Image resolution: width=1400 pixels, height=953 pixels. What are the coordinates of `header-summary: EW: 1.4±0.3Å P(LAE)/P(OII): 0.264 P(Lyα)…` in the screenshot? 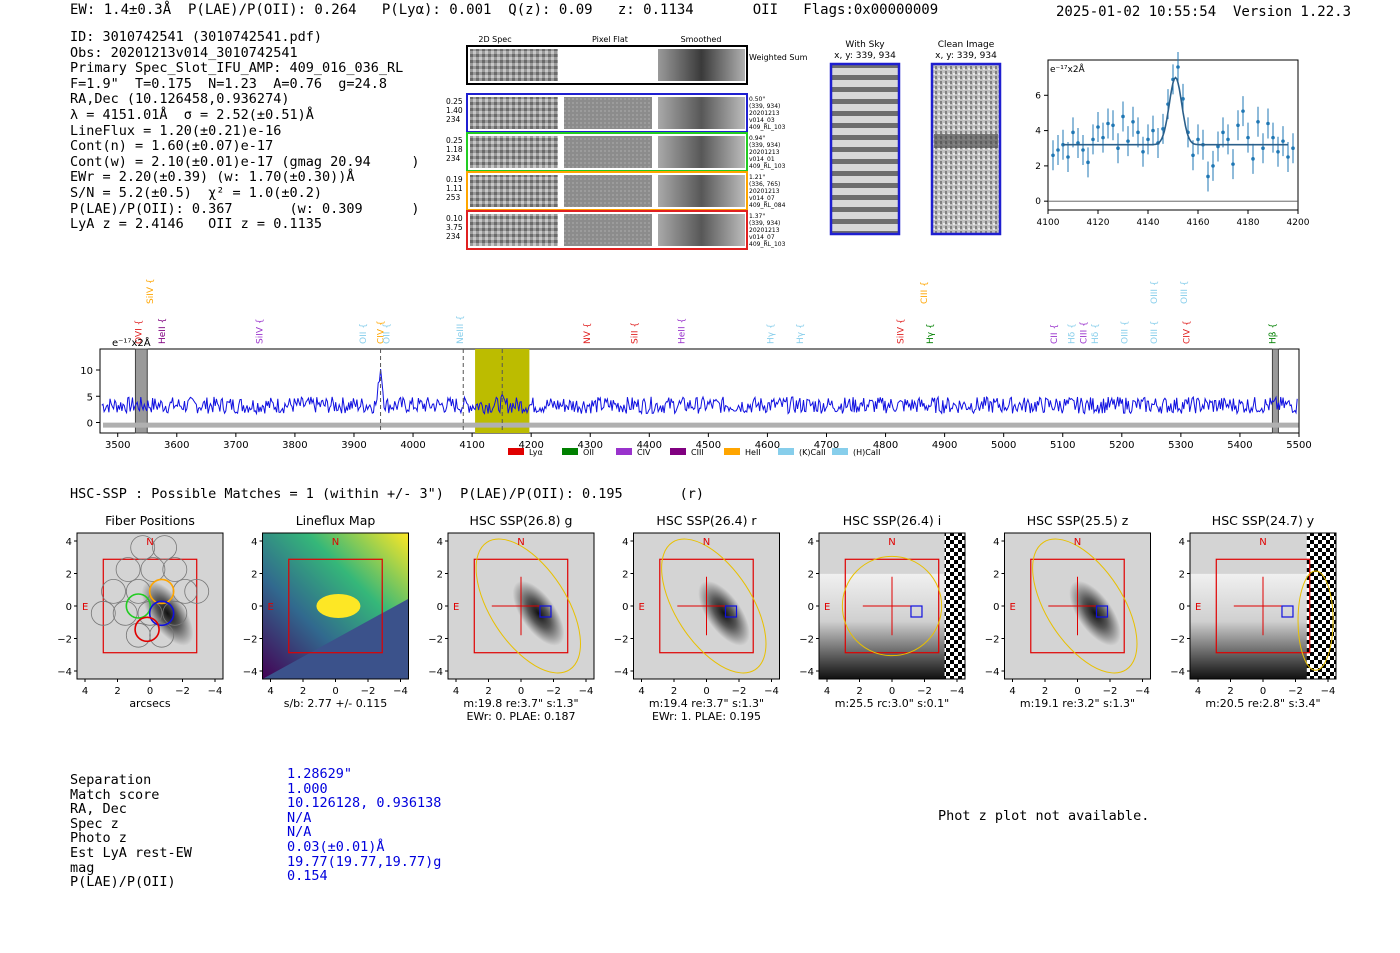 It's located at (504, 10).